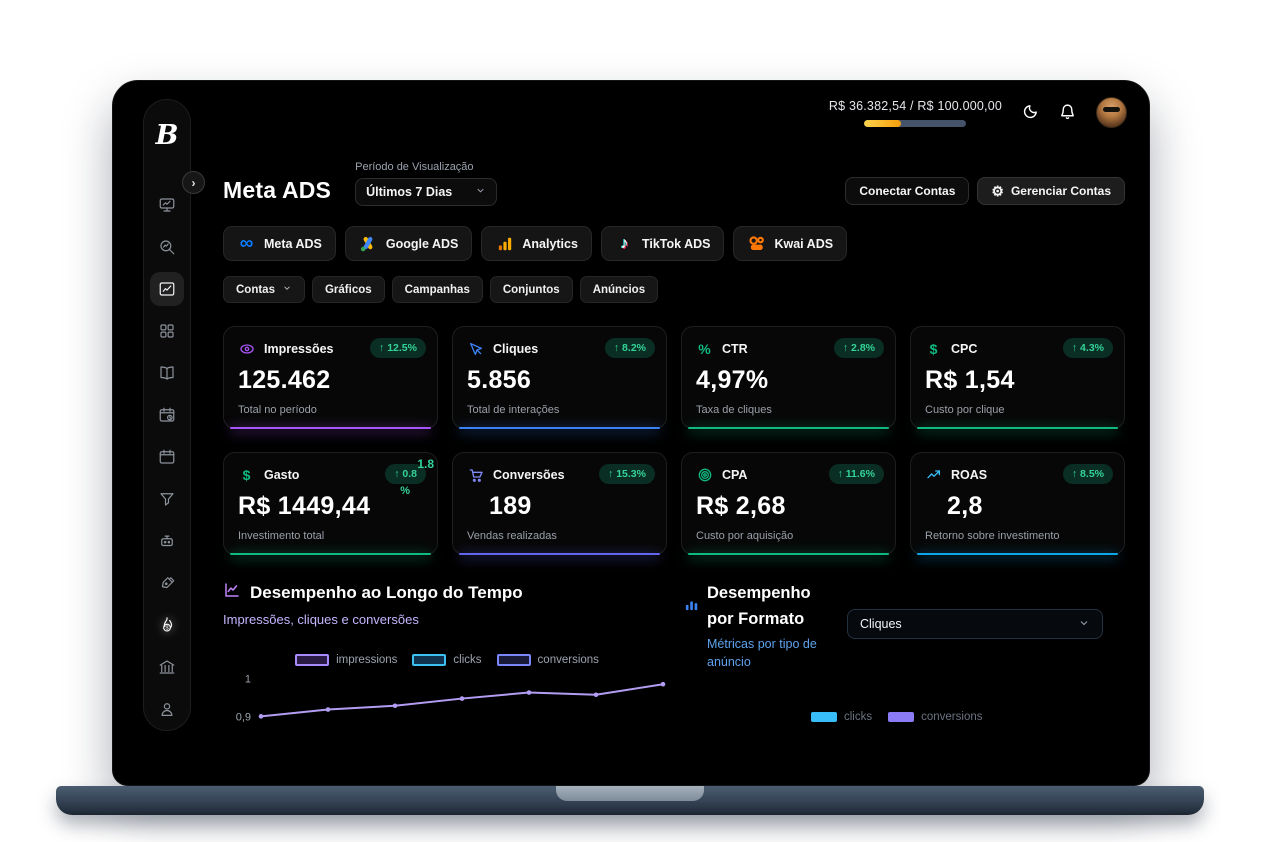  What do you see at coordinates (662, 243) in the screenshot?
I see `tab-tiktok-ads: ♪ TikTok ADS` at bounding box center [662, 243].